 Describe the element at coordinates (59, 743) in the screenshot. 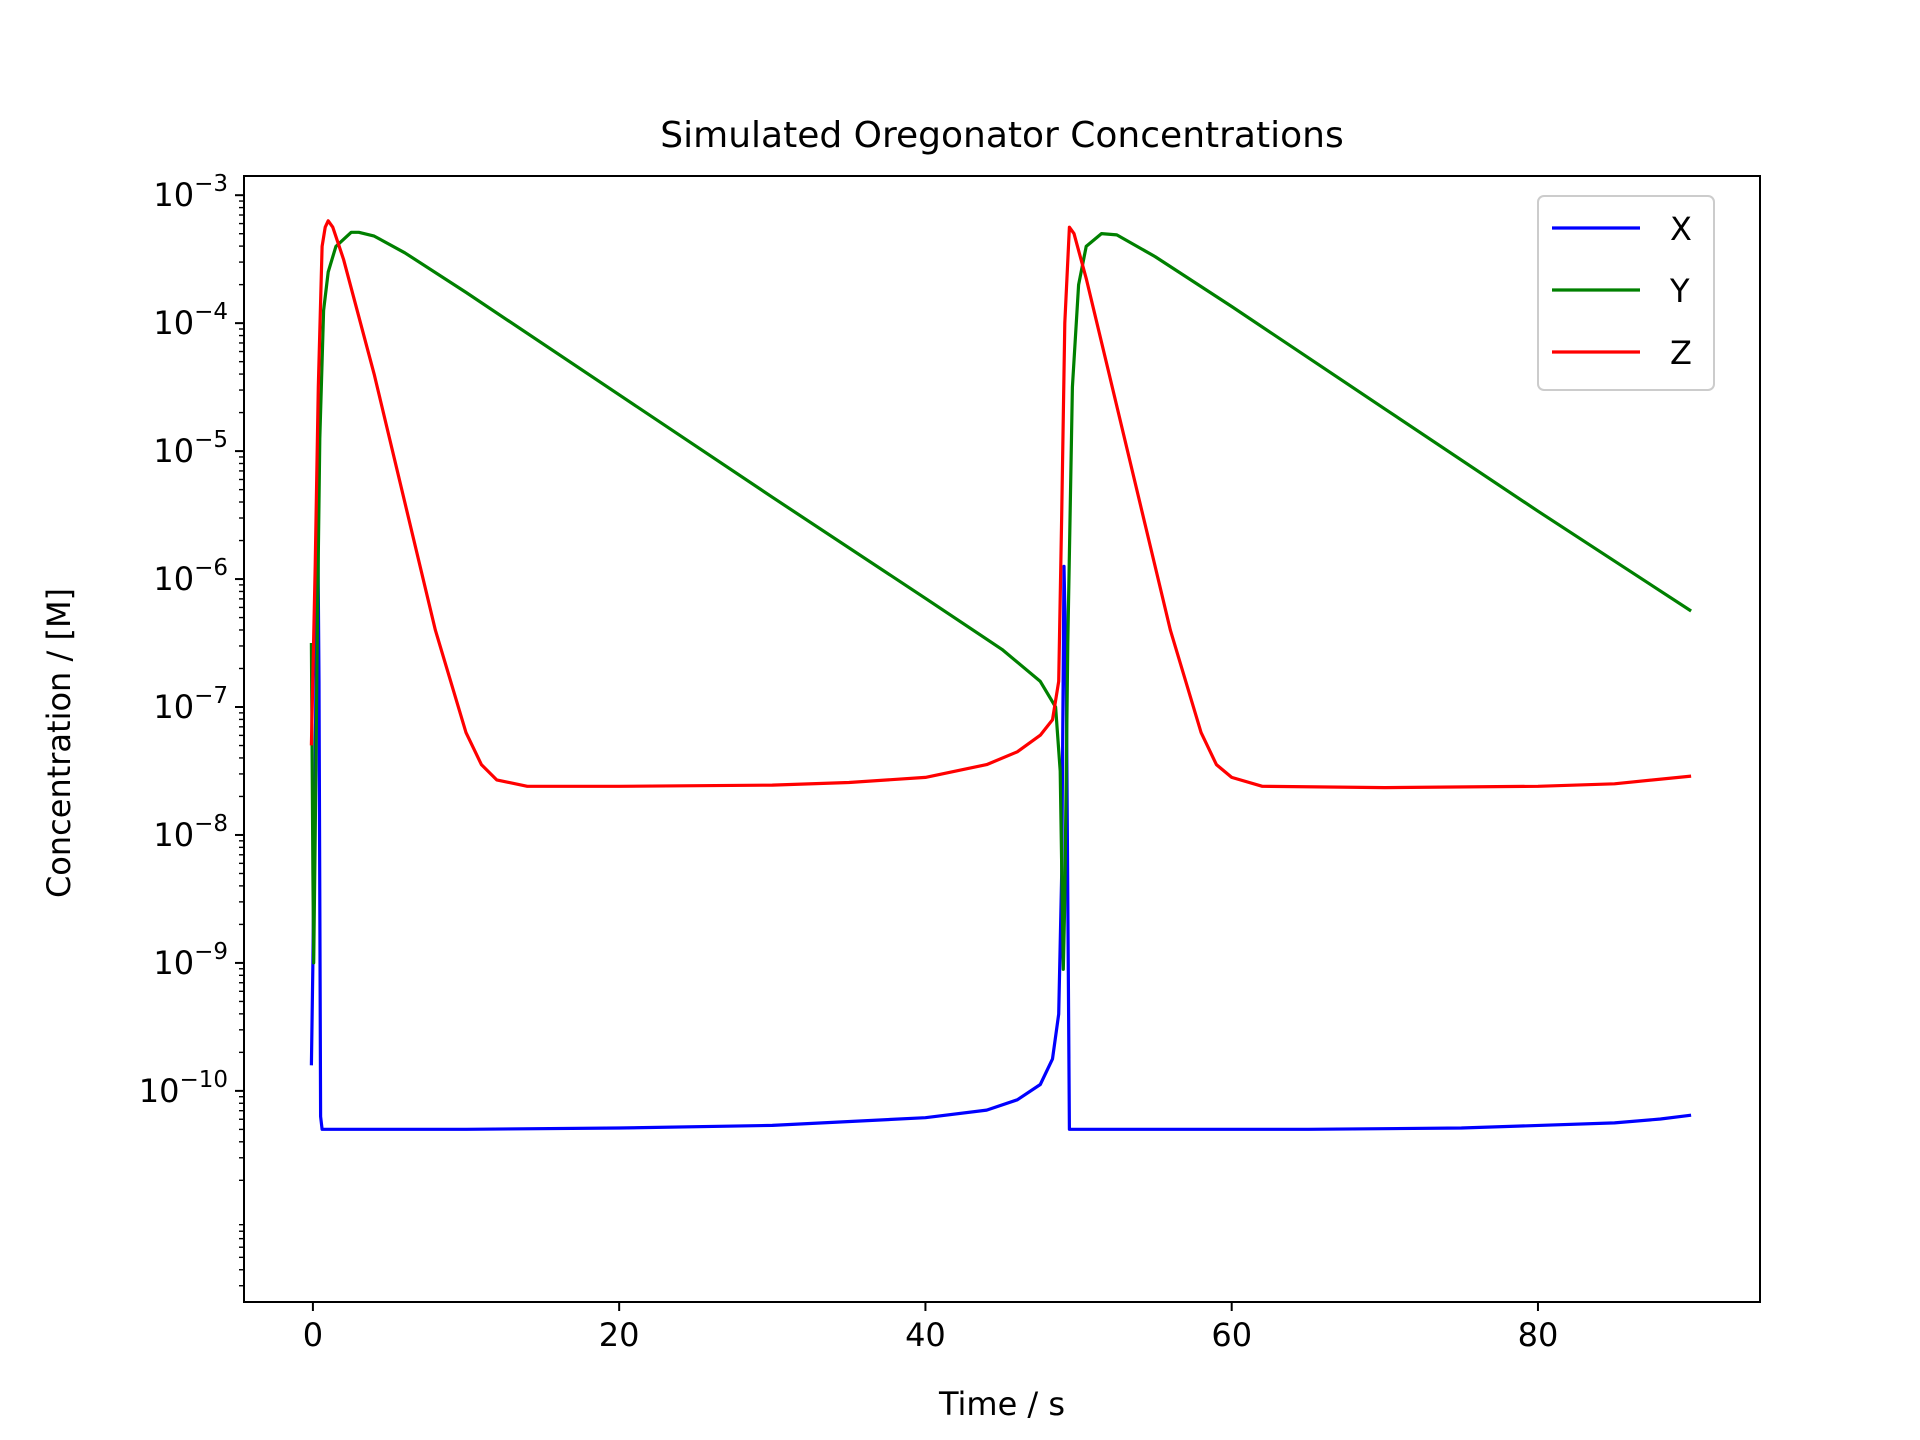

I see `y-axis-label: Concentration / [M]` at that location.